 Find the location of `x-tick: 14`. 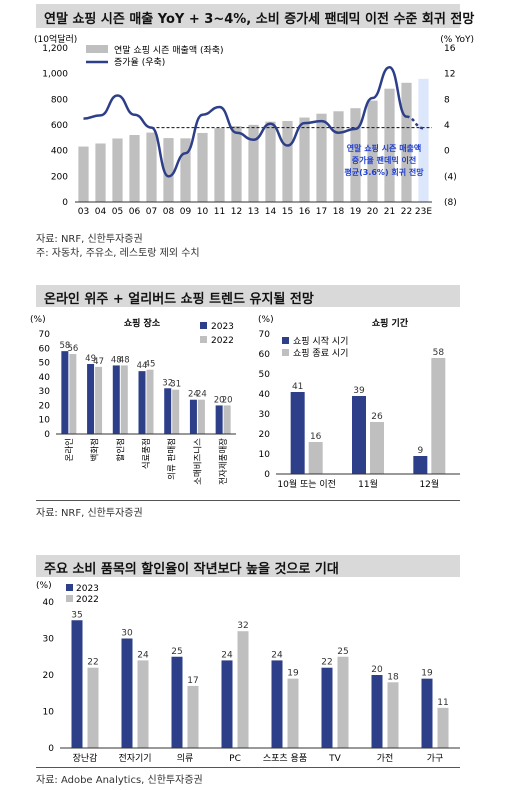

x-tick: 14 is located at coordinates (271, 212).